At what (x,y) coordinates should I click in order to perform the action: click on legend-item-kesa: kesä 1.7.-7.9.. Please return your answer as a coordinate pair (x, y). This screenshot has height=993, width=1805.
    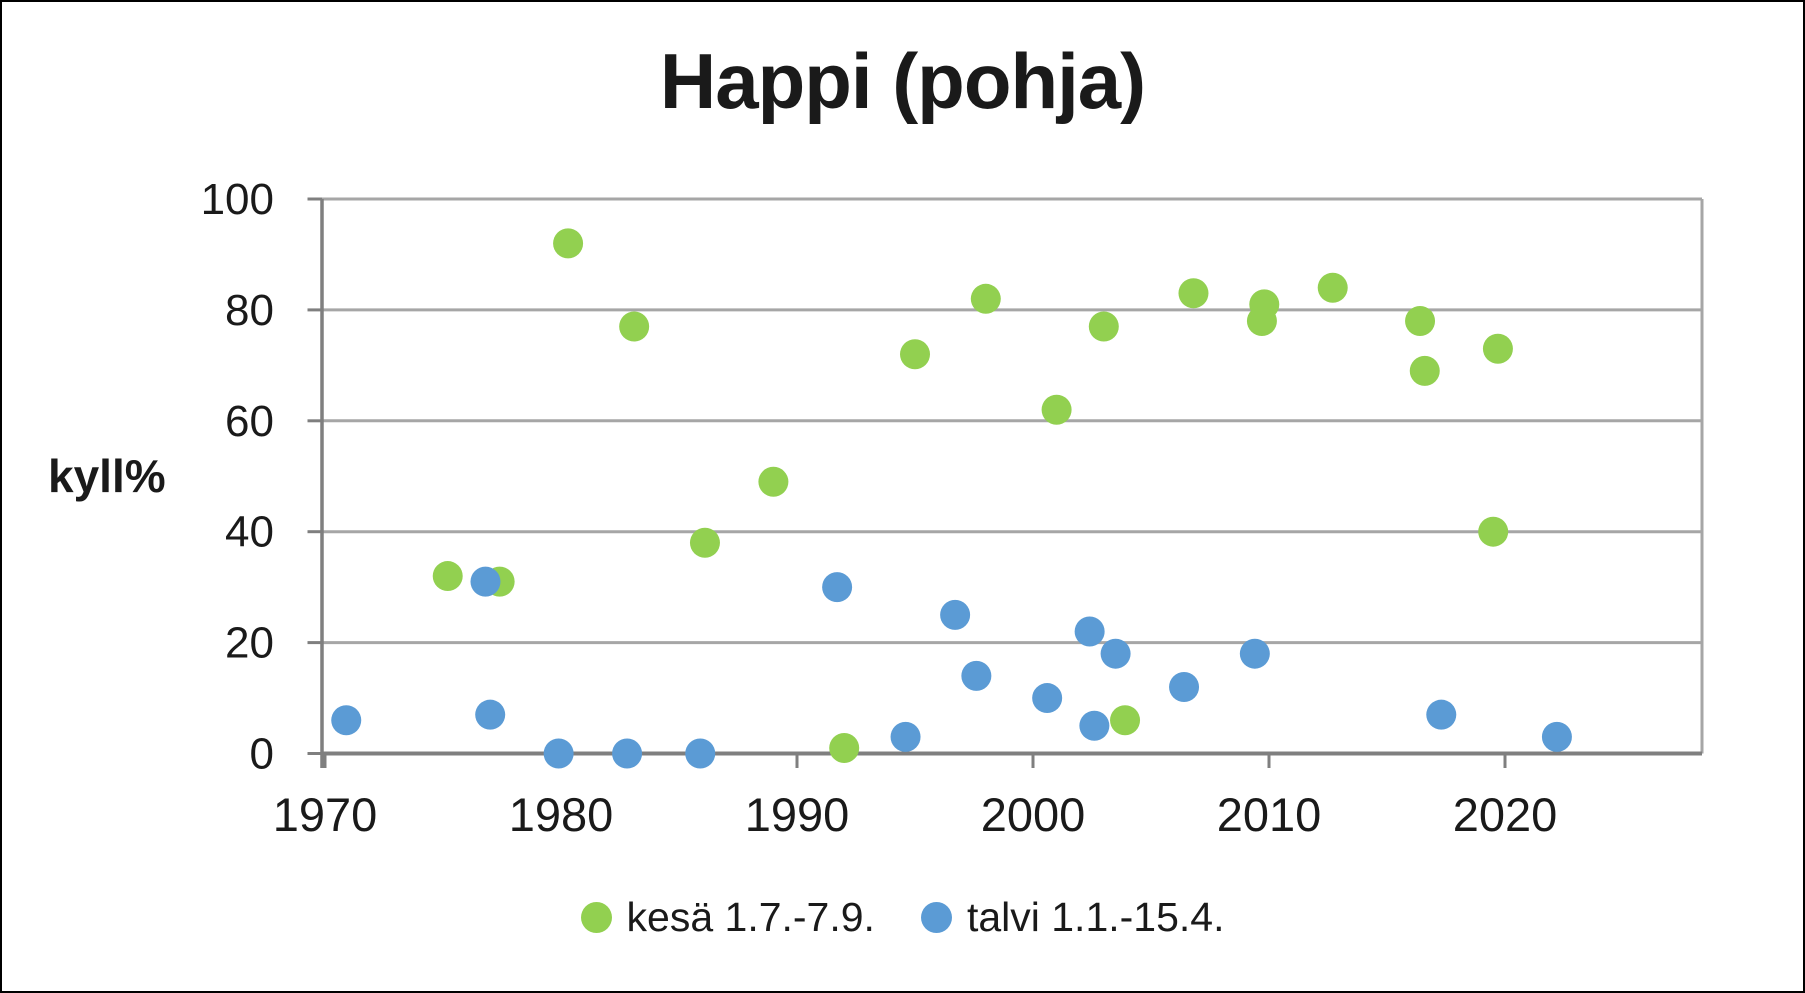
    Looking at the image, I should click on (727, 917).